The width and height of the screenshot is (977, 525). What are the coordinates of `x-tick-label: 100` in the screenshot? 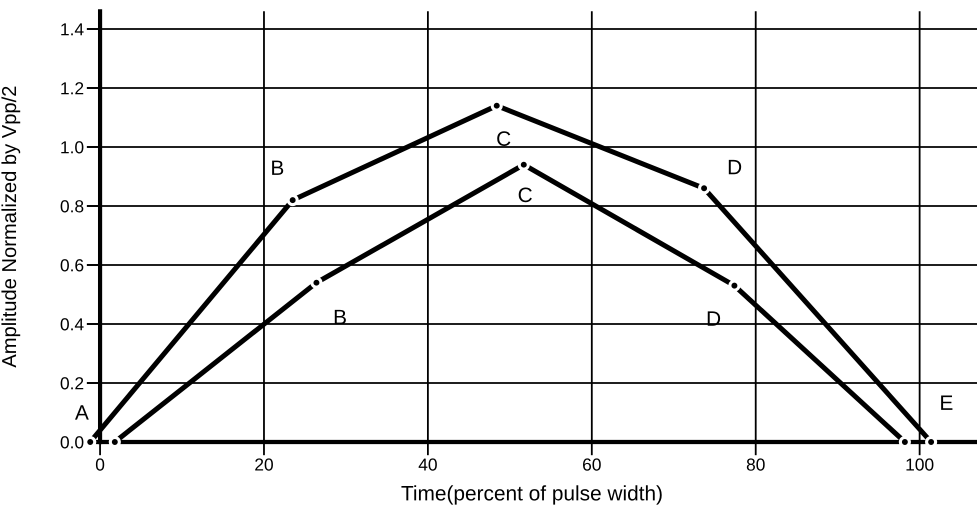 It's located at (920, 464).